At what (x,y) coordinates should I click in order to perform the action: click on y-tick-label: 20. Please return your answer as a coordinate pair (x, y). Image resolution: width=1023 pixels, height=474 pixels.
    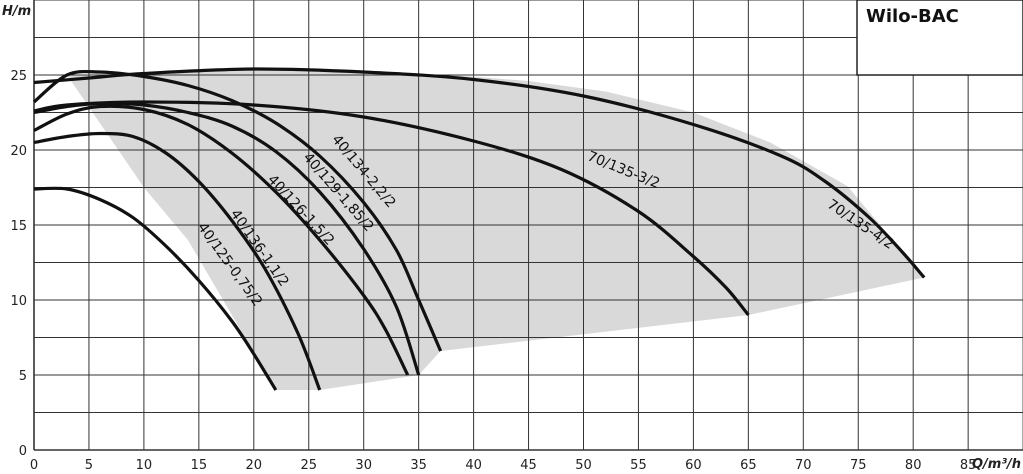
    Looking at the image, I should click on (18, 151).